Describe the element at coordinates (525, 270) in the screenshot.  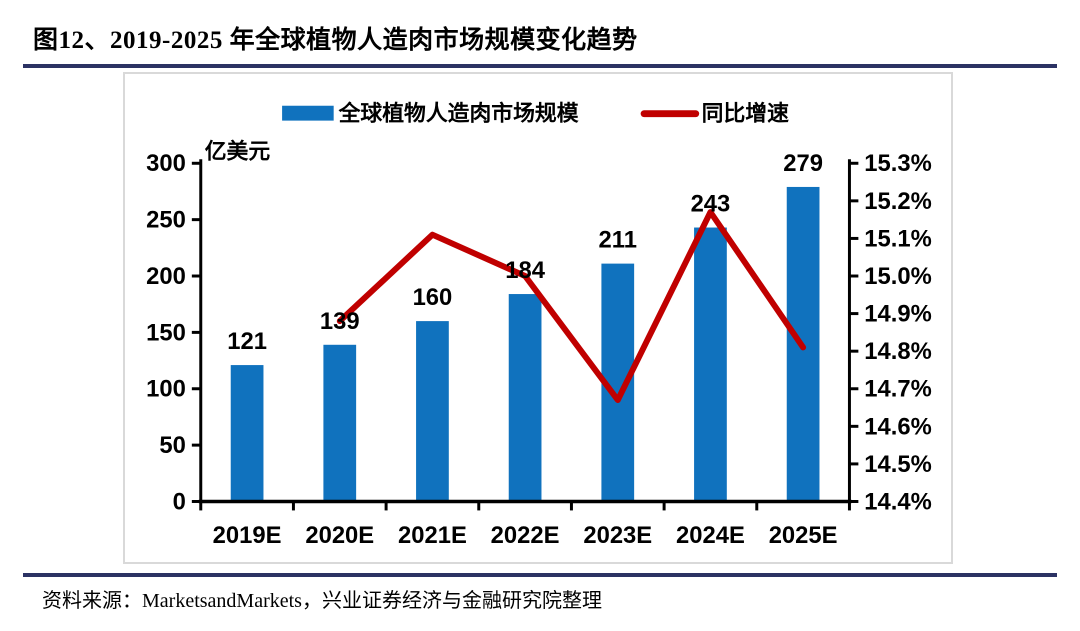
I see `bar-label-2022E: 184` at that location.